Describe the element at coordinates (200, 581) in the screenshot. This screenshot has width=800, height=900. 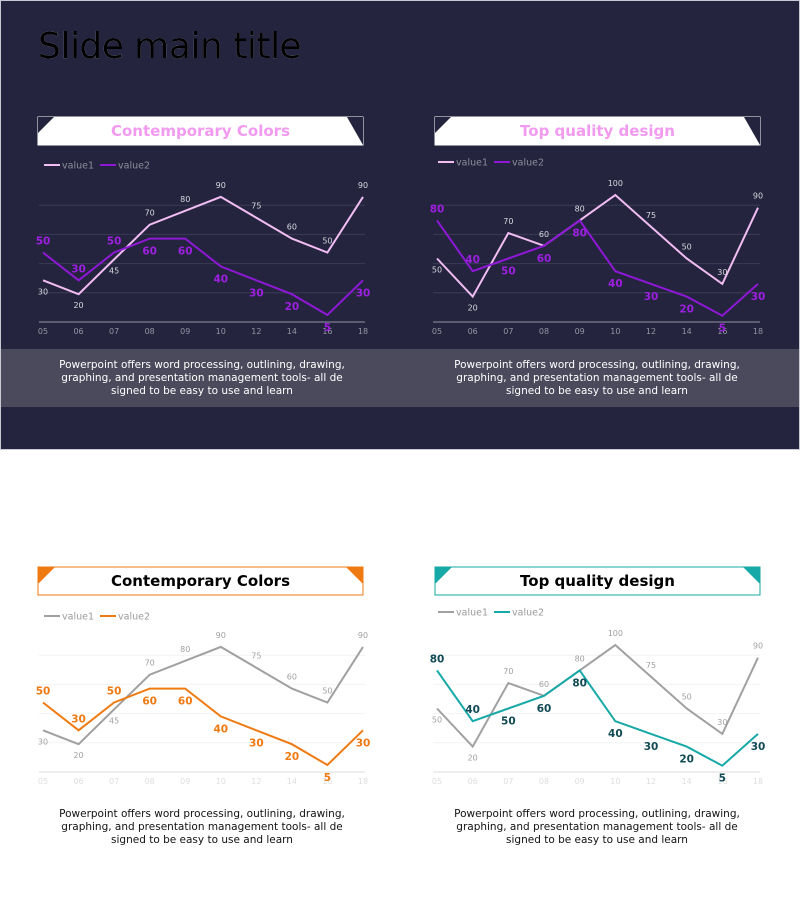
I see `chart-title: Contemporary Colors` at that location.